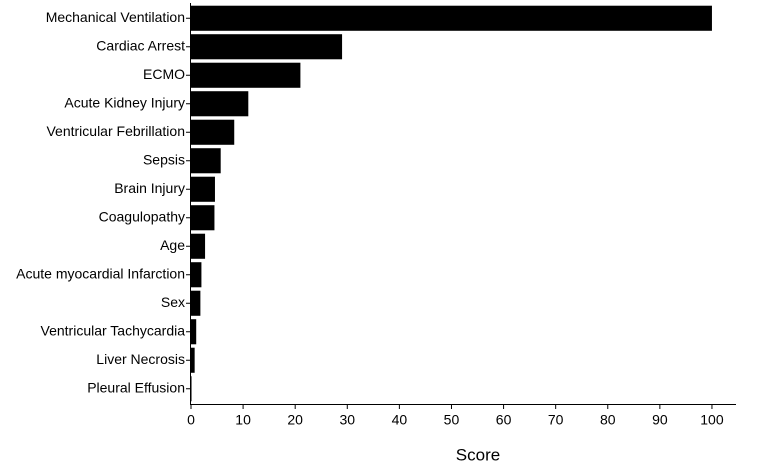 The height and width of the screenshot is (464, 765). I want to click on y-tick-label: Liver Necrosis, so click(140, 359).